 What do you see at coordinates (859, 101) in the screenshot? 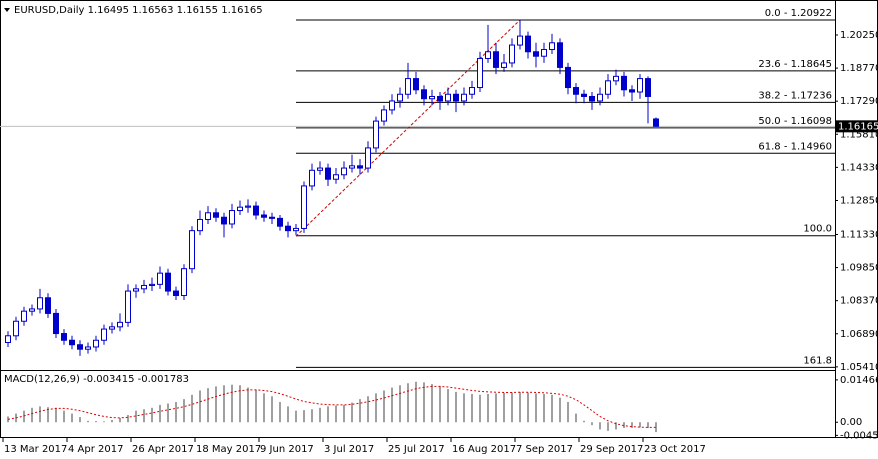
I see `y-tick-label: 1.17290` at bounding box center [859, 101].